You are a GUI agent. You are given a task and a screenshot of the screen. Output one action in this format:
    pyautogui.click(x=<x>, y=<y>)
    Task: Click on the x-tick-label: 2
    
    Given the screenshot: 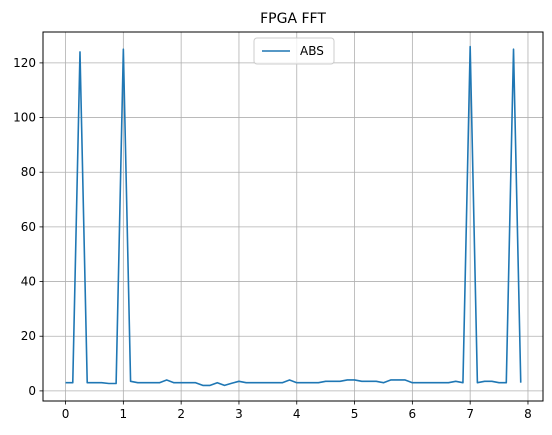 What is the action you would take?
    pyautogui.click(x=181, y=414)
    